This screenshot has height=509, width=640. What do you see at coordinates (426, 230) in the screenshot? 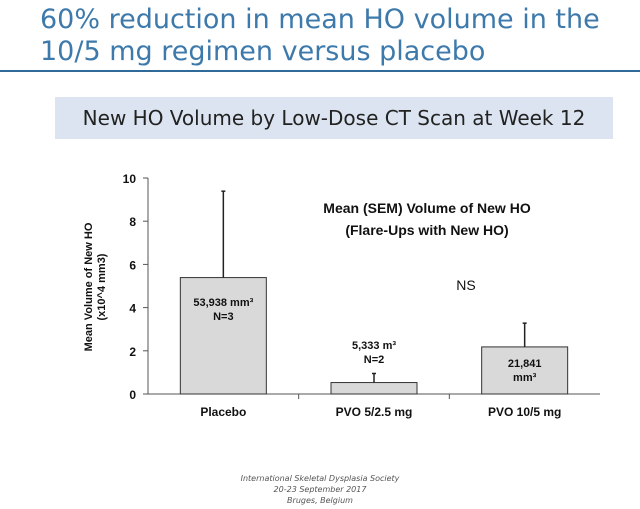
I see `chart-title-line-2: (Flare-Ups with New HO)` at bounding box center [426, 230].